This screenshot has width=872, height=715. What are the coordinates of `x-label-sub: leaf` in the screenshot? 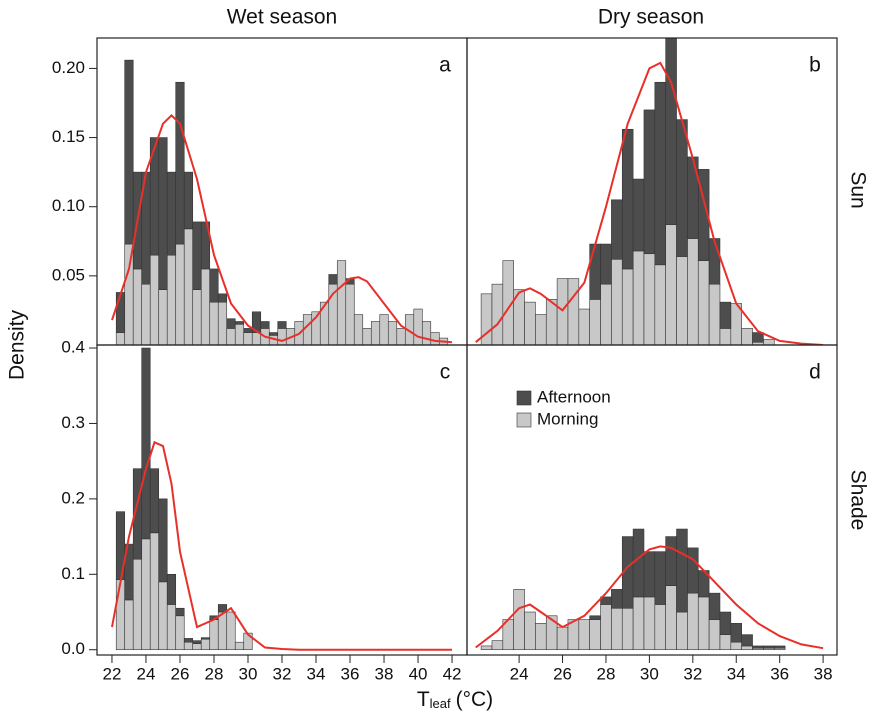 It's located at (440, 703).